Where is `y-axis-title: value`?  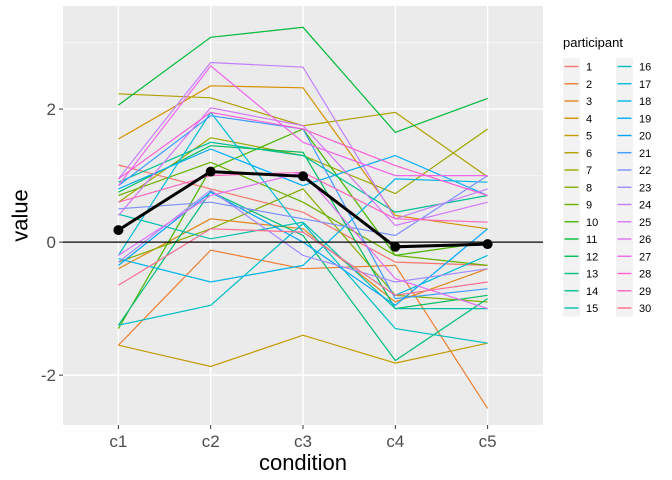 y-axis-title: value is located at coordinates (20, 215).